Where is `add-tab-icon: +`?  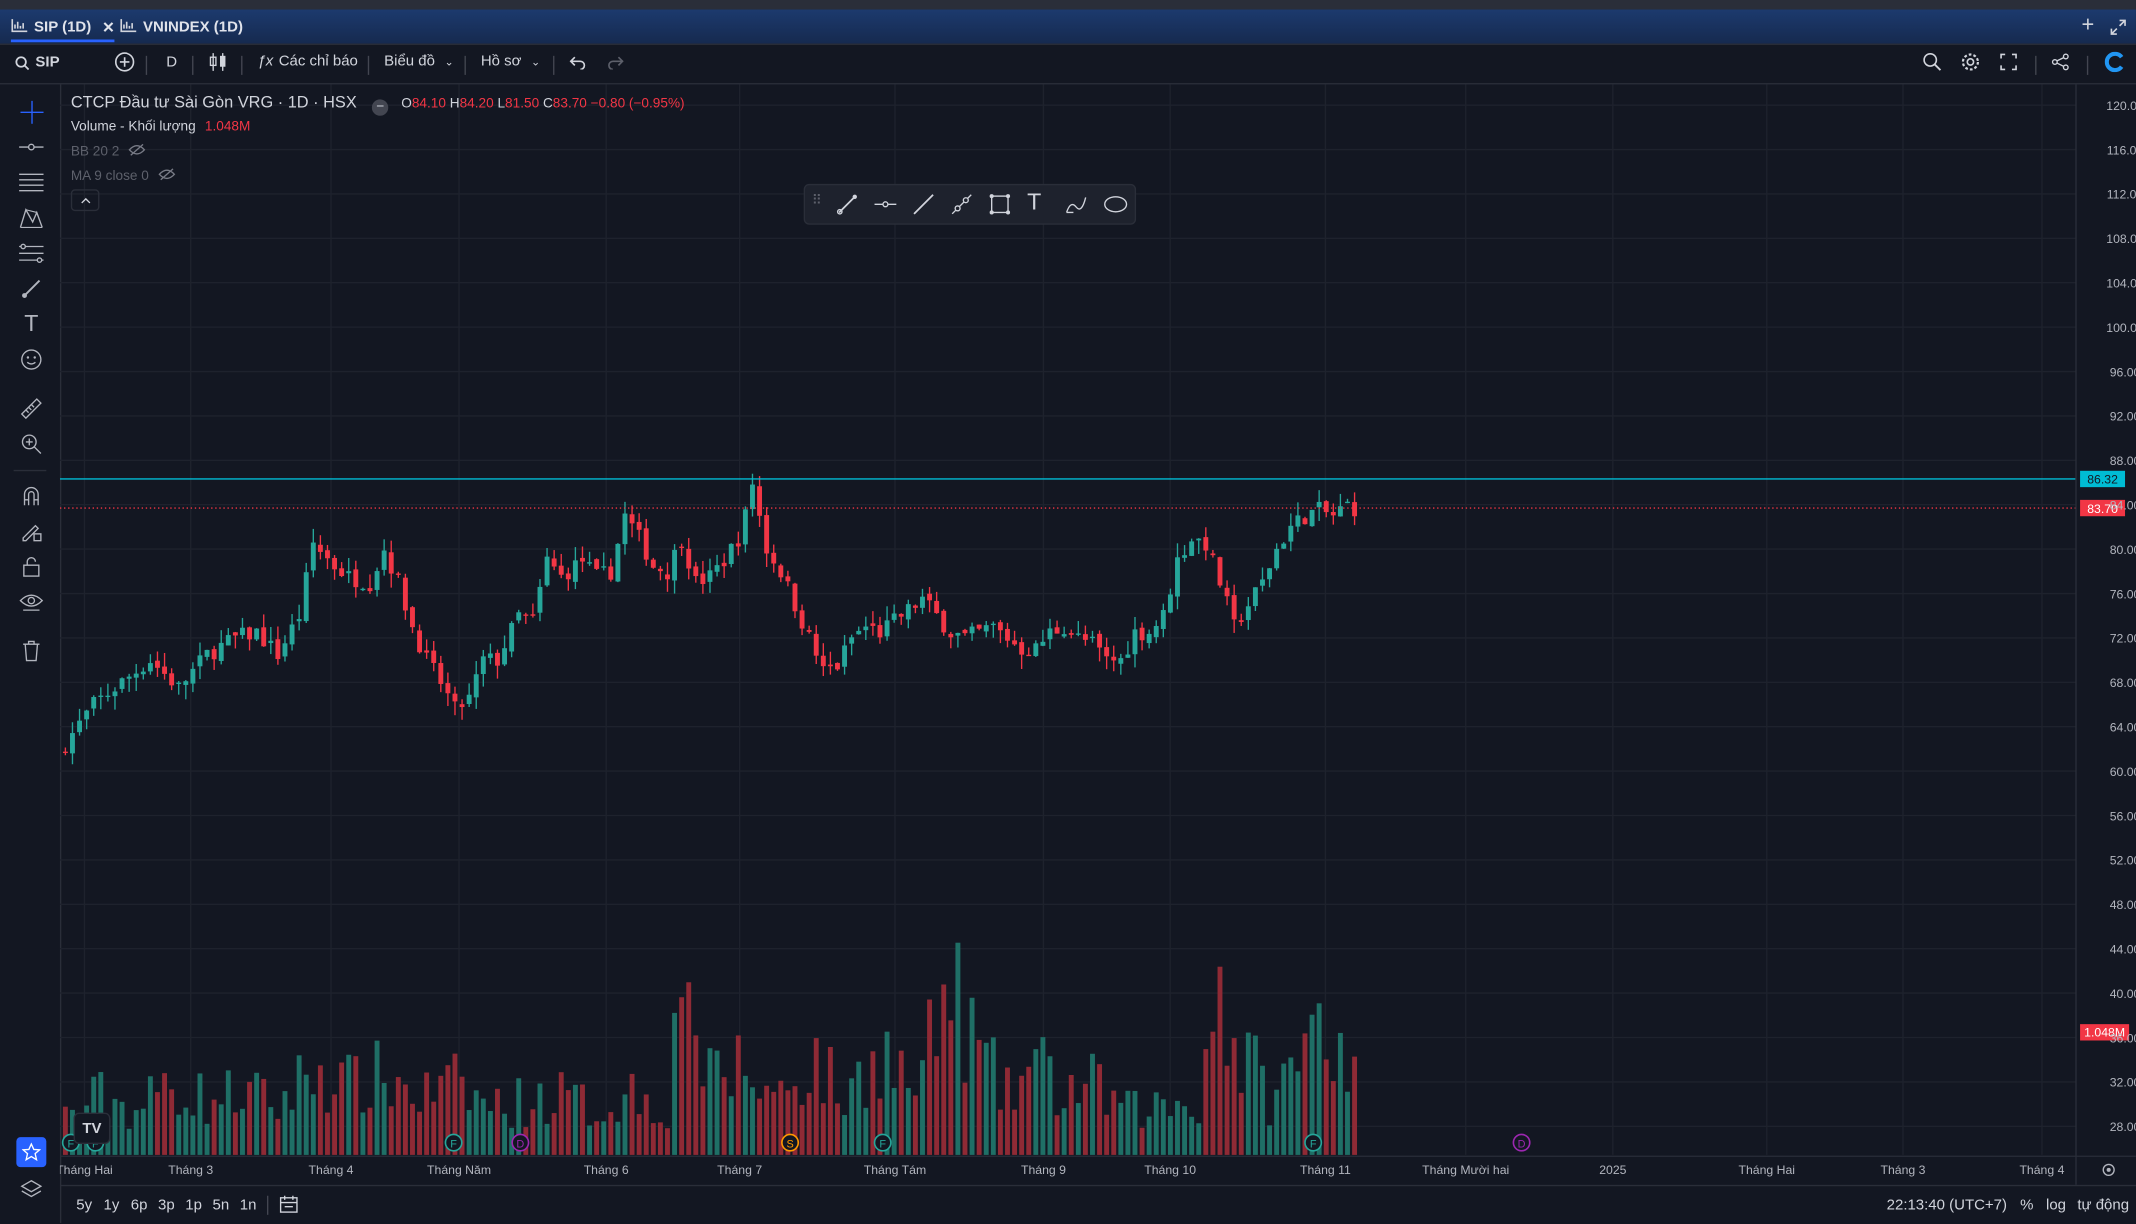 add-tab-icon: + is located at coordinates (2088, 25).